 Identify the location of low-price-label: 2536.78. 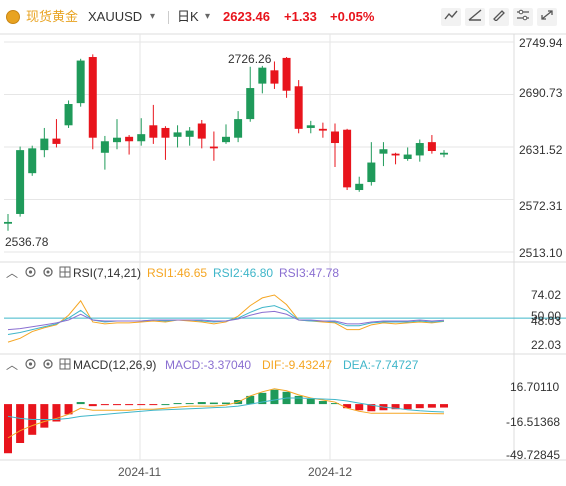
(27, 242).